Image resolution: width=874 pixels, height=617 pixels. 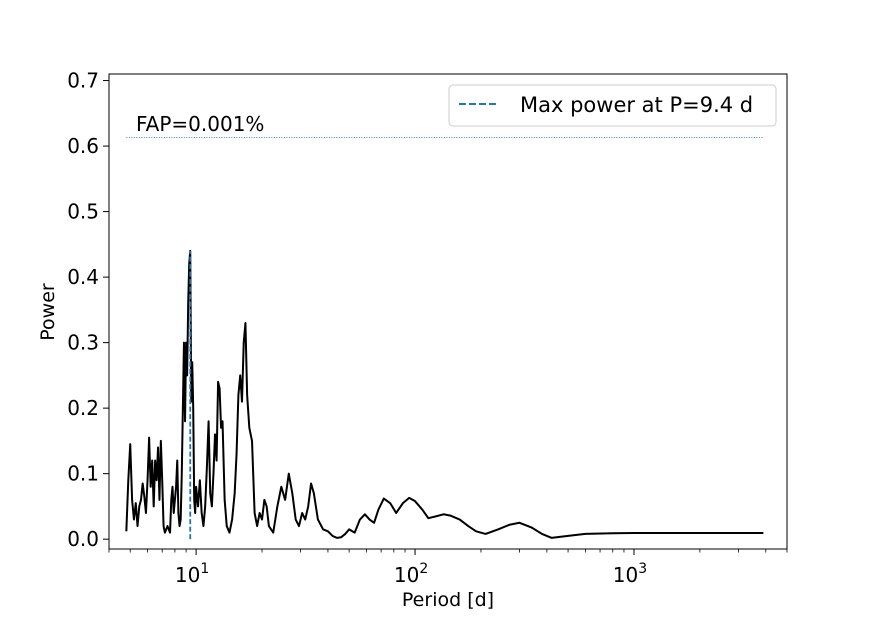 I want to click on y-tick-label: 0.7, so click(x=83, y=81).